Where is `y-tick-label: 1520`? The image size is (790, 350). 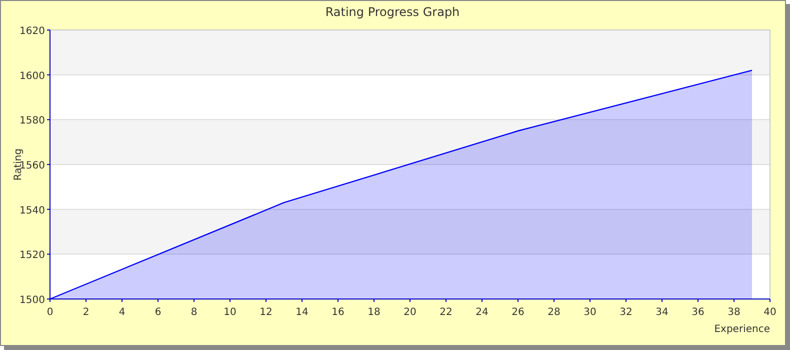 y-tick-label: 1520 is located at coordinates (32, 256).